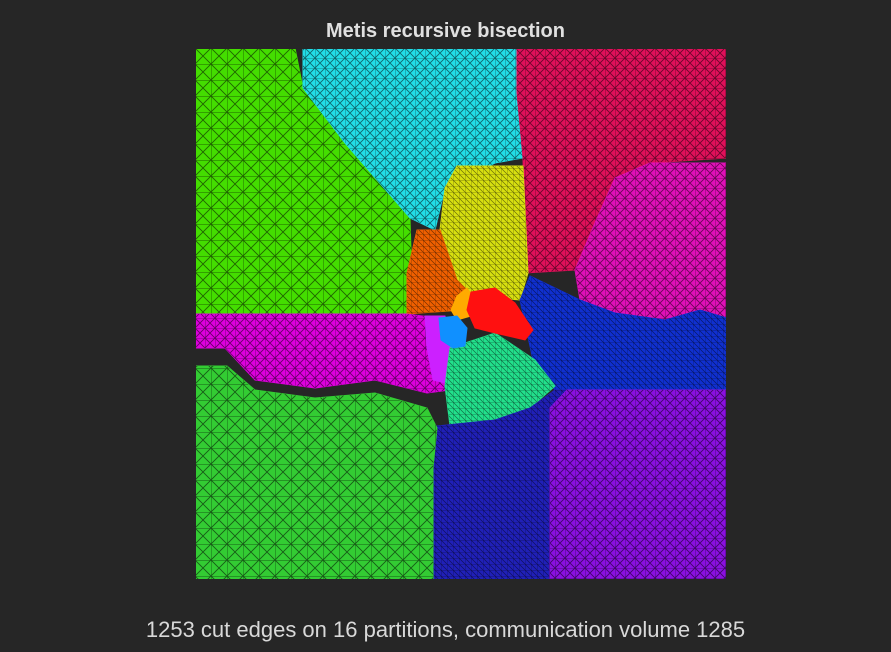  What do you see at coordinates (323, 353) in the screenshot?
I see `partition-pink-left` at bounding box center [323, 353].